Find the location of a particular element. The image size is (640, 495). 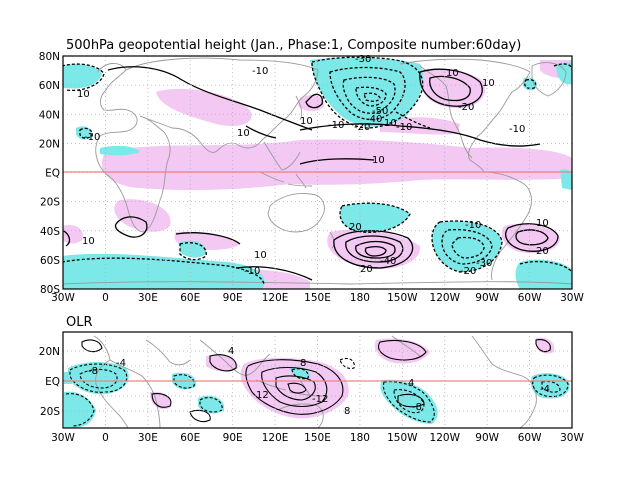

contour-label: 12 is located at coordinates (262, 395).